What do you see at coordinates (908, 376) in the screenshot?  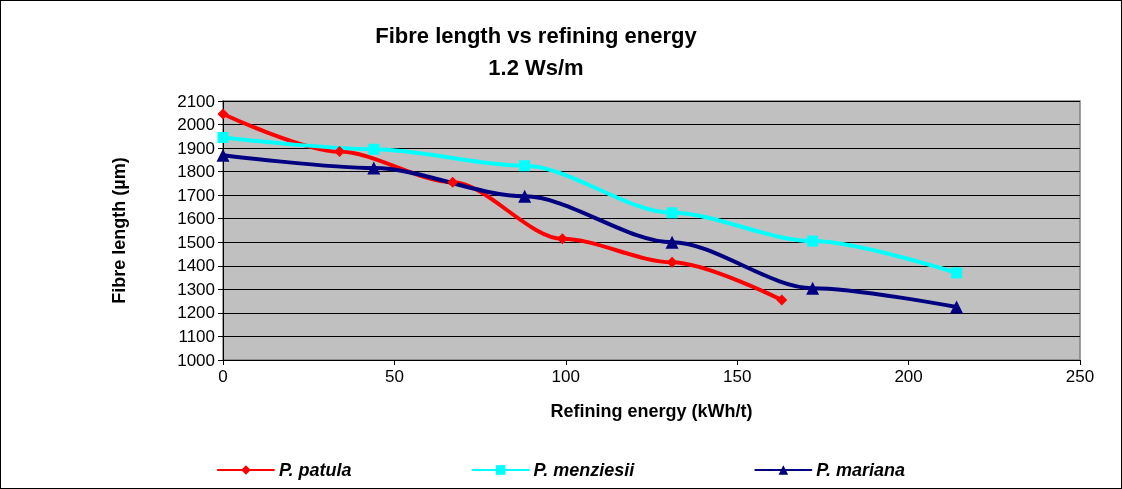 I see `x-tick-label: 200` at bounding box center [908, 376].